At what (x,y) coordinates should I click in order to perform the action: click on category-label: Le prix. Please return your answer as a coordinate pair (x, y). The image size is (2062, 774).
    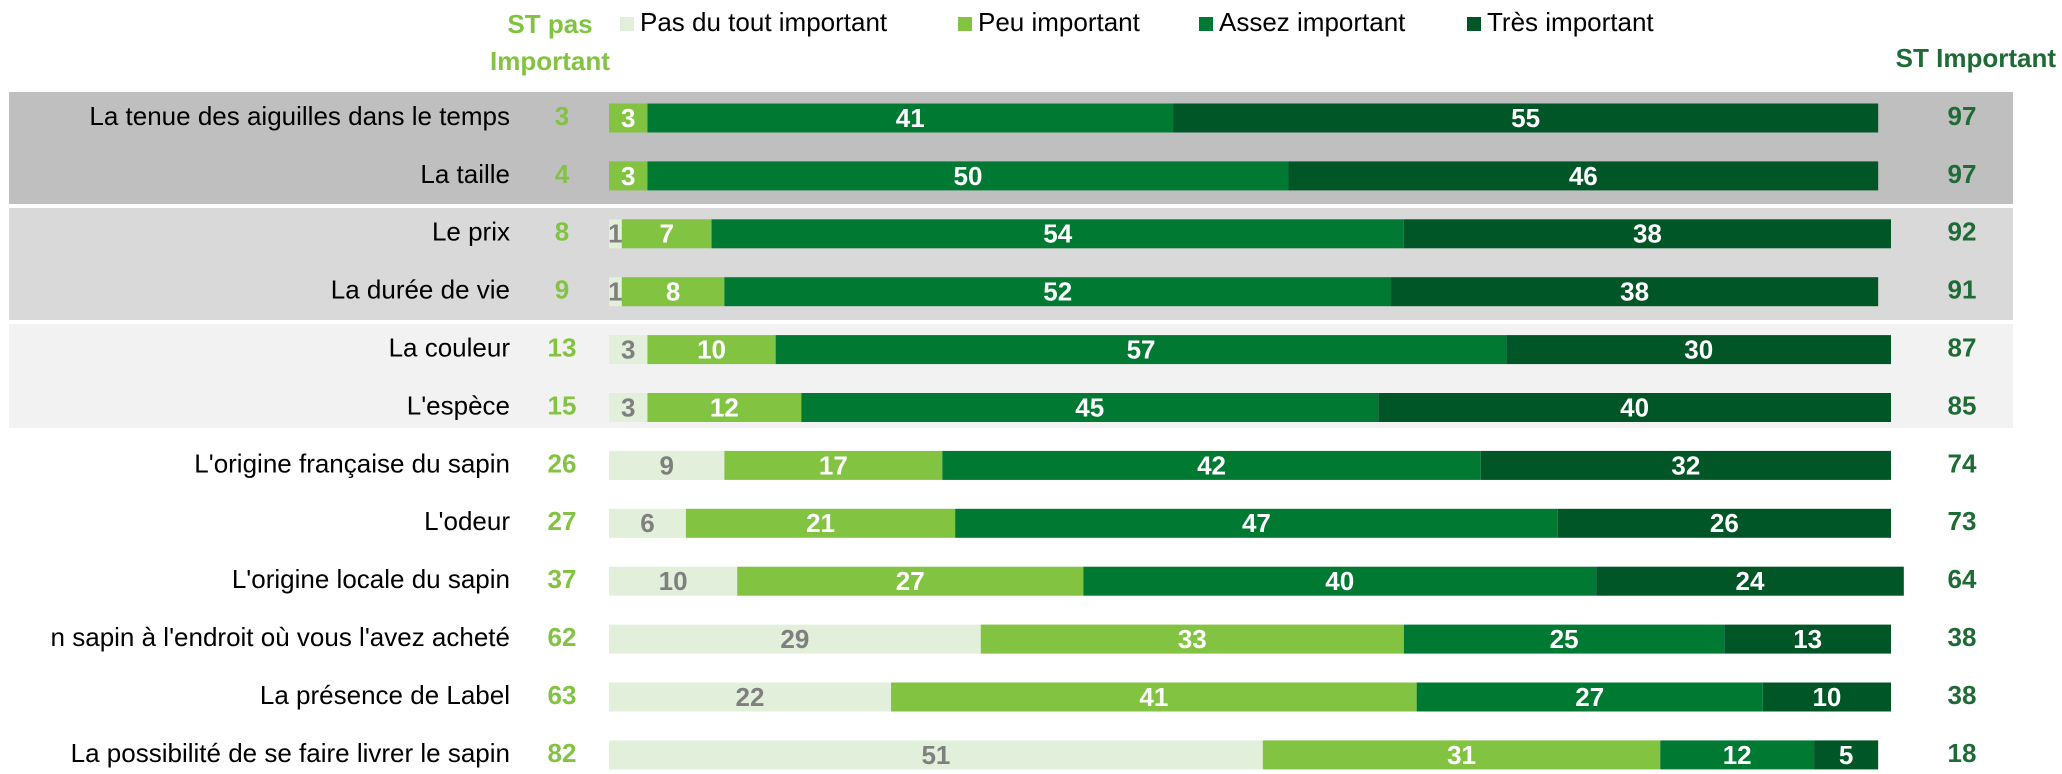
    Looking at the image, I should click on (471, 232).